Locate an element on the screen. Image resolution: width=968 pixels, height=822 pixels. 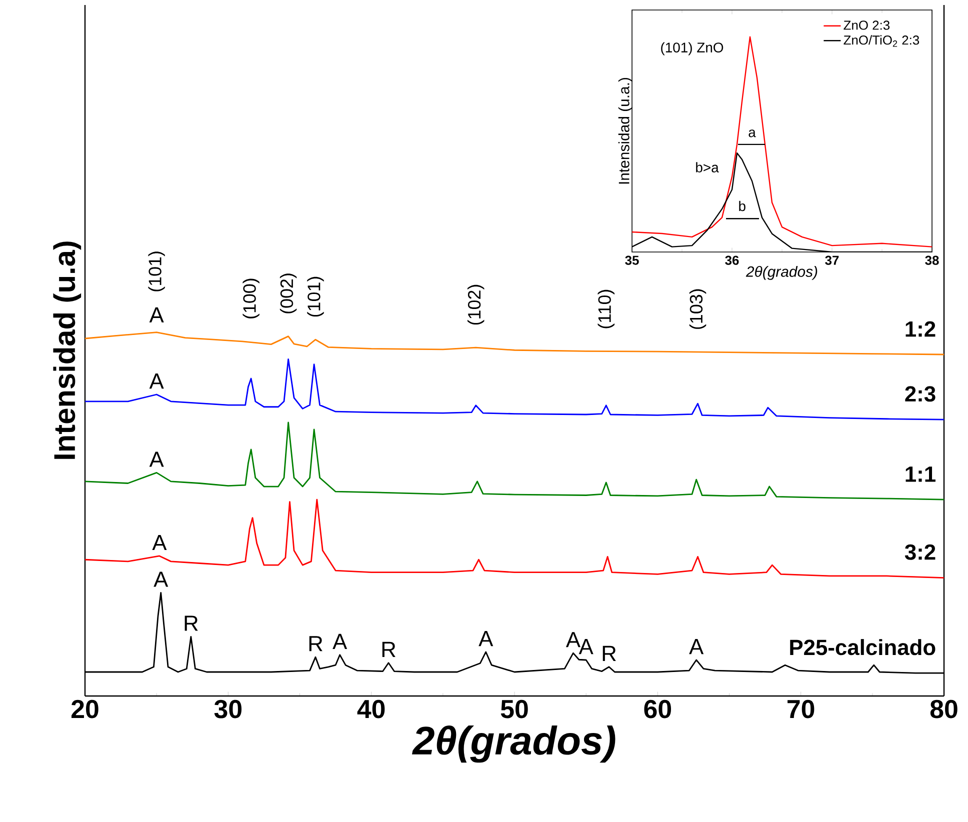
x-tick-label: 40 is located at coordinates (371, 709).